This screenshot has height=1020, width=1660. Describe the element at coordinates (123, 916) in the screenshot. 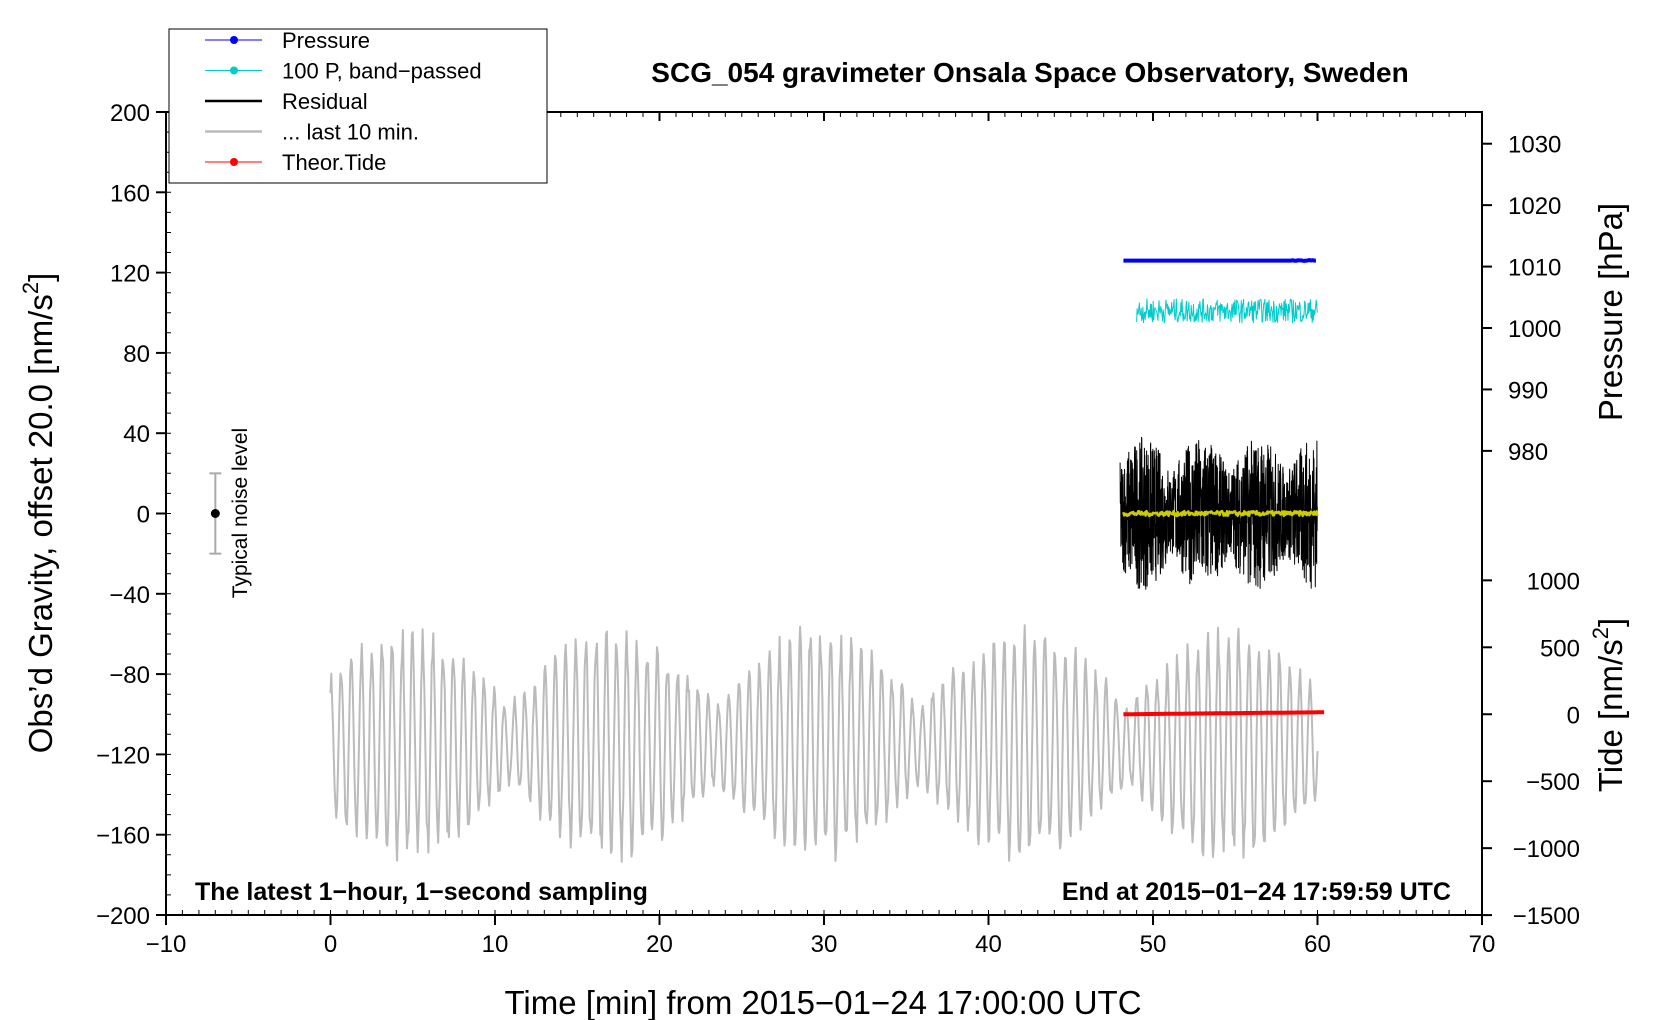

I see `y-tick-label: −200` at that location.